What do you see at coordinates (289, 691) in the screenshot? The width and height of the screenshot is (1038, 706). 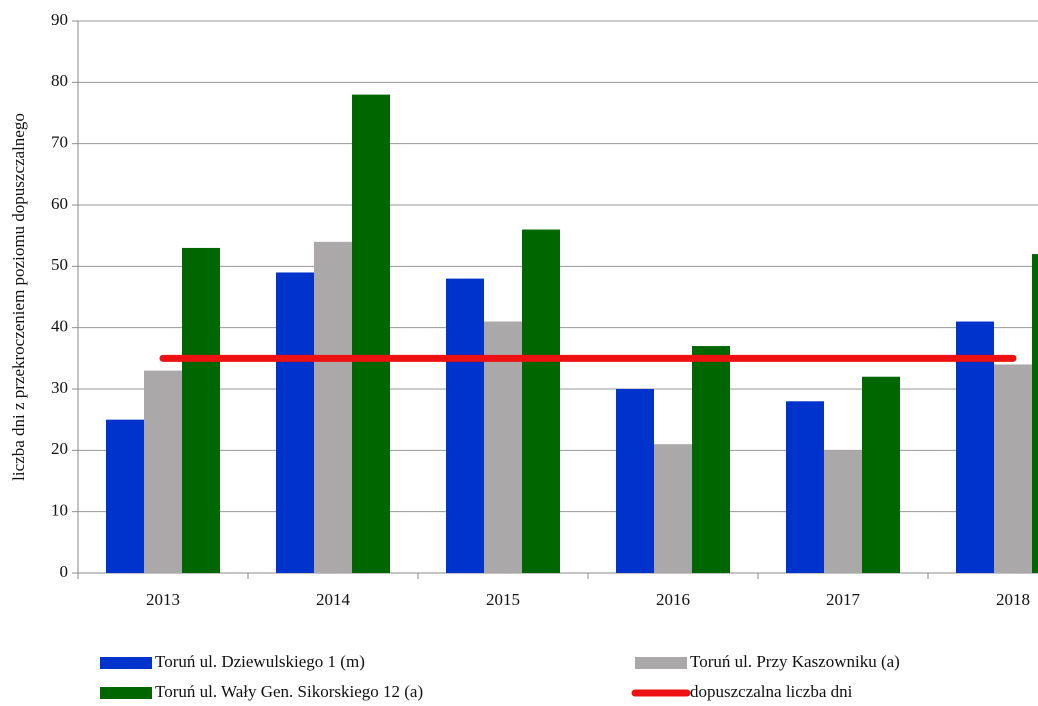 I see `legend-label: Toruń ul. Wały Gen. Sikorskiego 12 (a)` at bounding box center [289, 691].